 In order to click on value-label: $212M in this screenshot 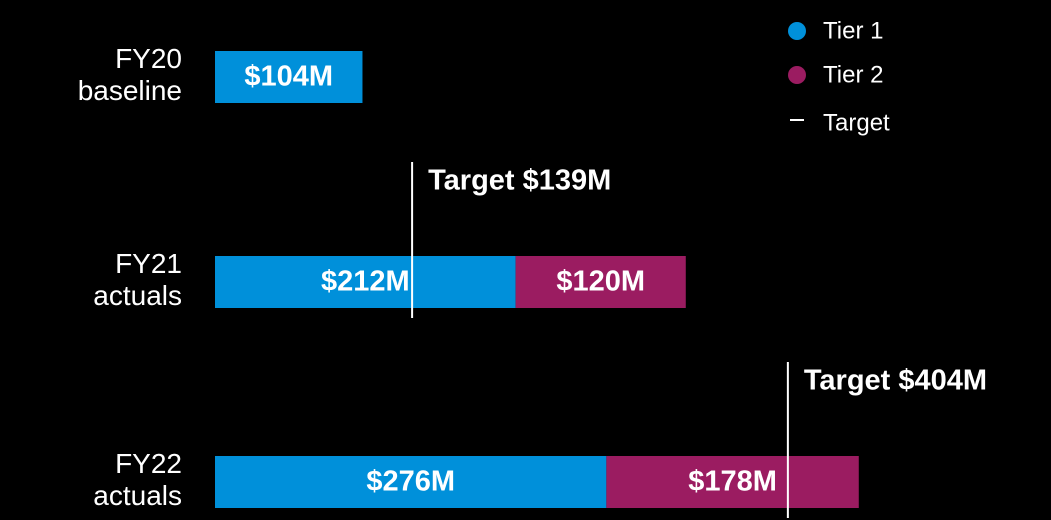, I will do `click(365, 282)`.